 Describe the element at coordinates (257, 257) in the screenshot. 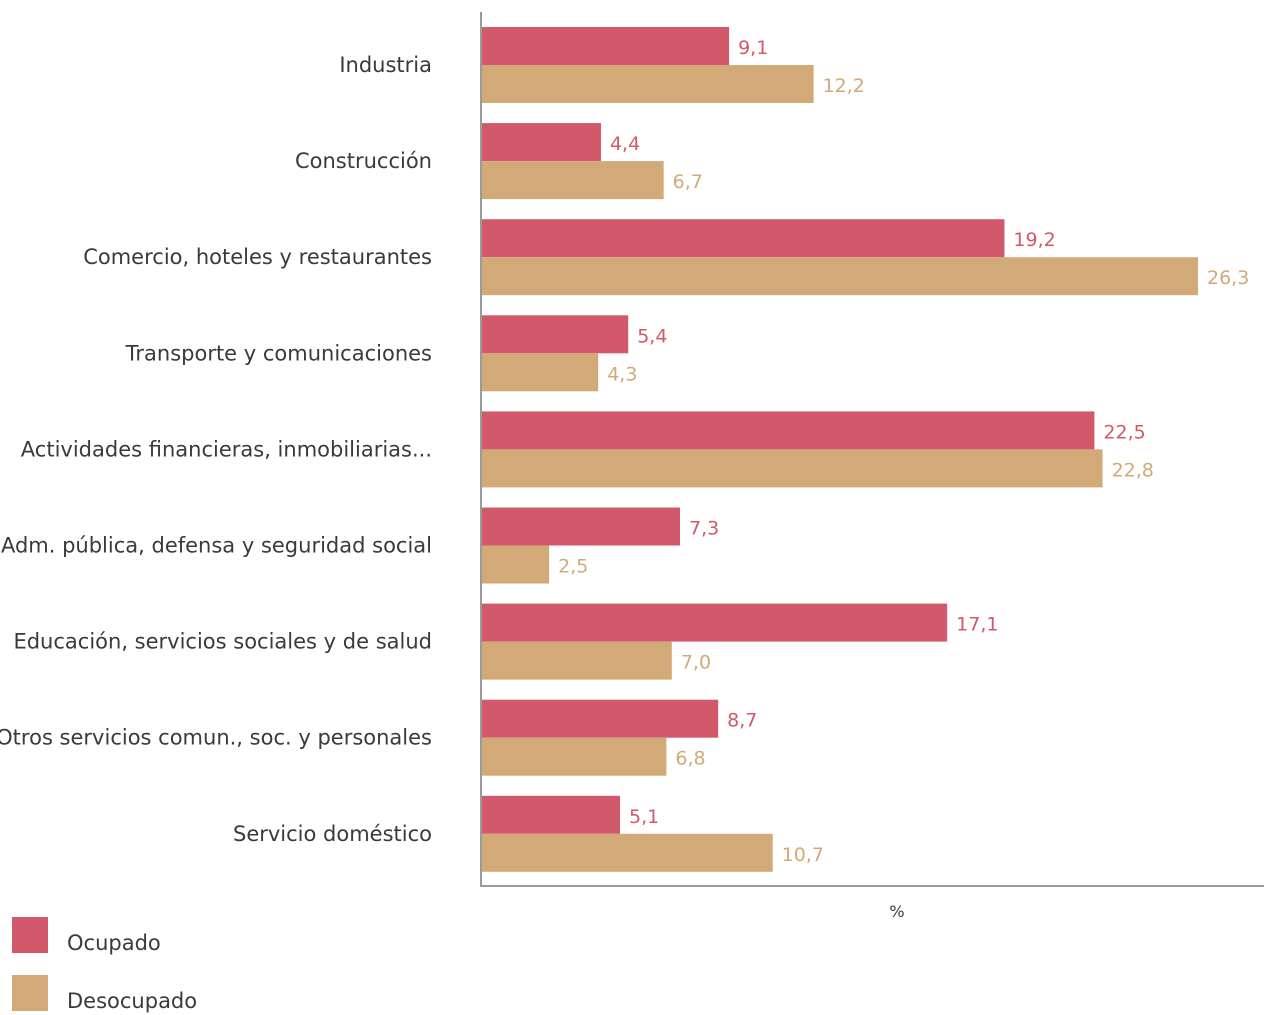

I see `category-label: Comercio, hoteles y restaurantes` at that location.